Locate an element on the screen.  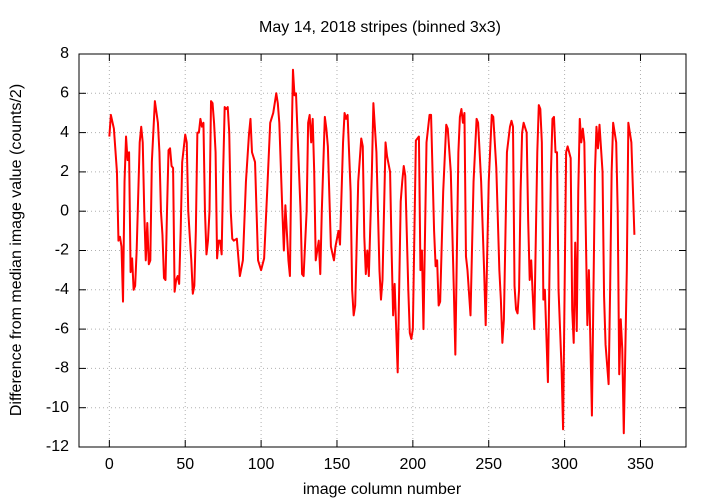
y-tick-label: -12 is located at coordinates (57, 446).